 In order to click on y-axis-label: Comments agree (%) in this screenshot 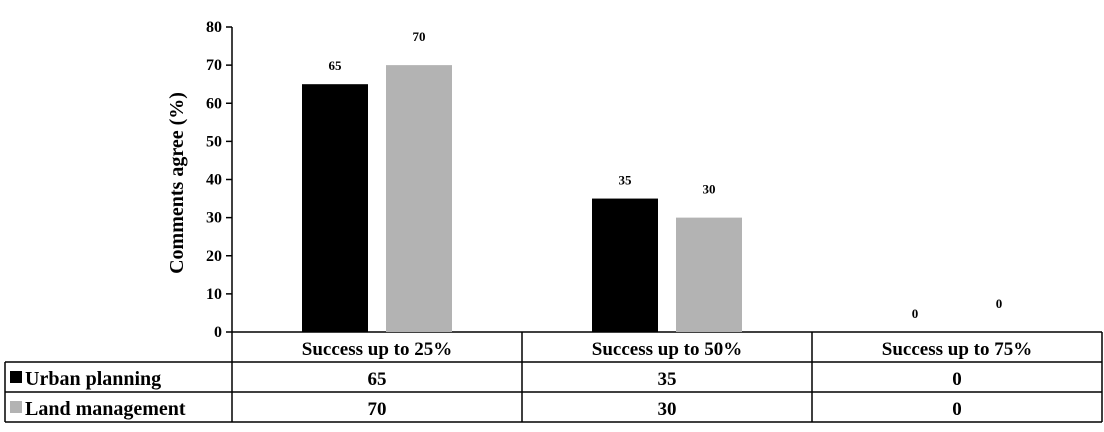, I will do `click(177, 183)`.